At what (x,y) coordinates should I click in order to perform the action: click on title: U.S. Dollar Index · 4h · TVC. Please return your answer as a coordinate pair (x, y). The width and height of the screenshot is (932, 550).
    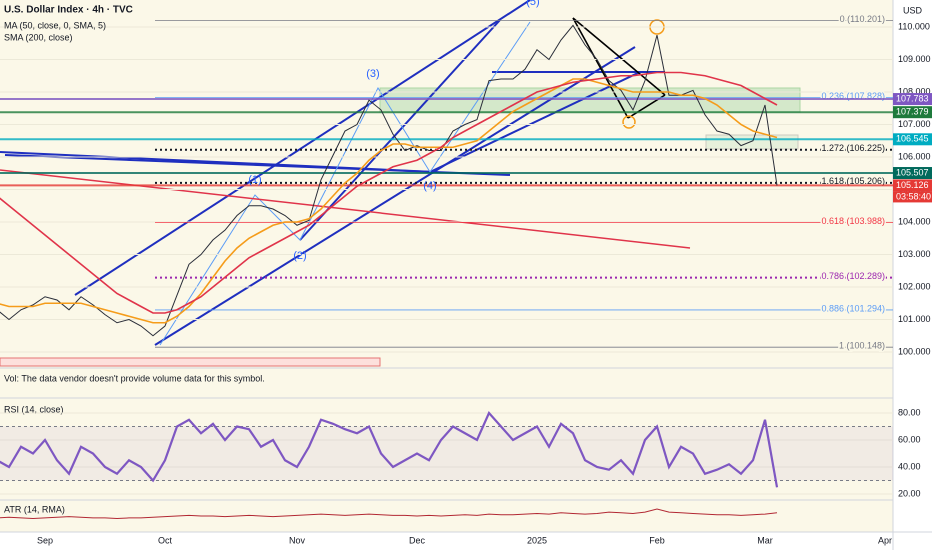
    Looking at the image, I should click on (68, 10).